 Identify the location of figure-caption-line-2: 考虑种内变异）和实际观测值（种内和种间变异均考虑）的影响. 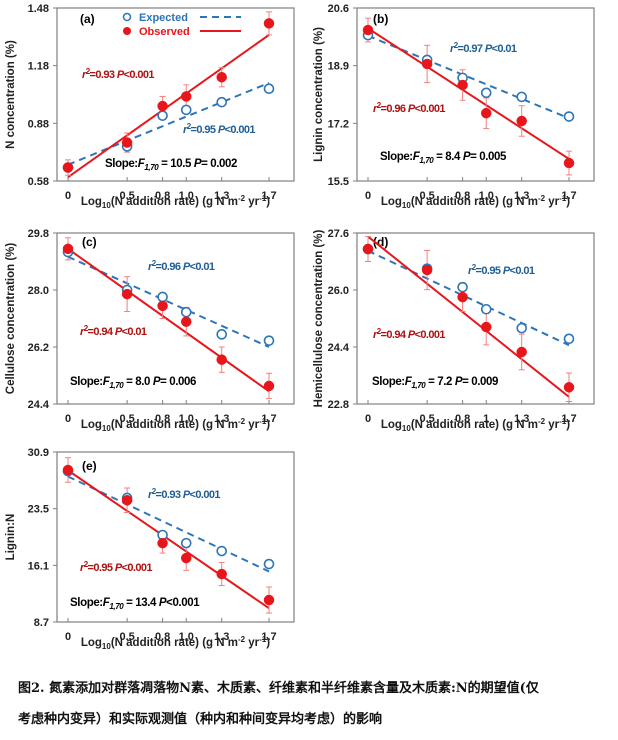
(200, 719).